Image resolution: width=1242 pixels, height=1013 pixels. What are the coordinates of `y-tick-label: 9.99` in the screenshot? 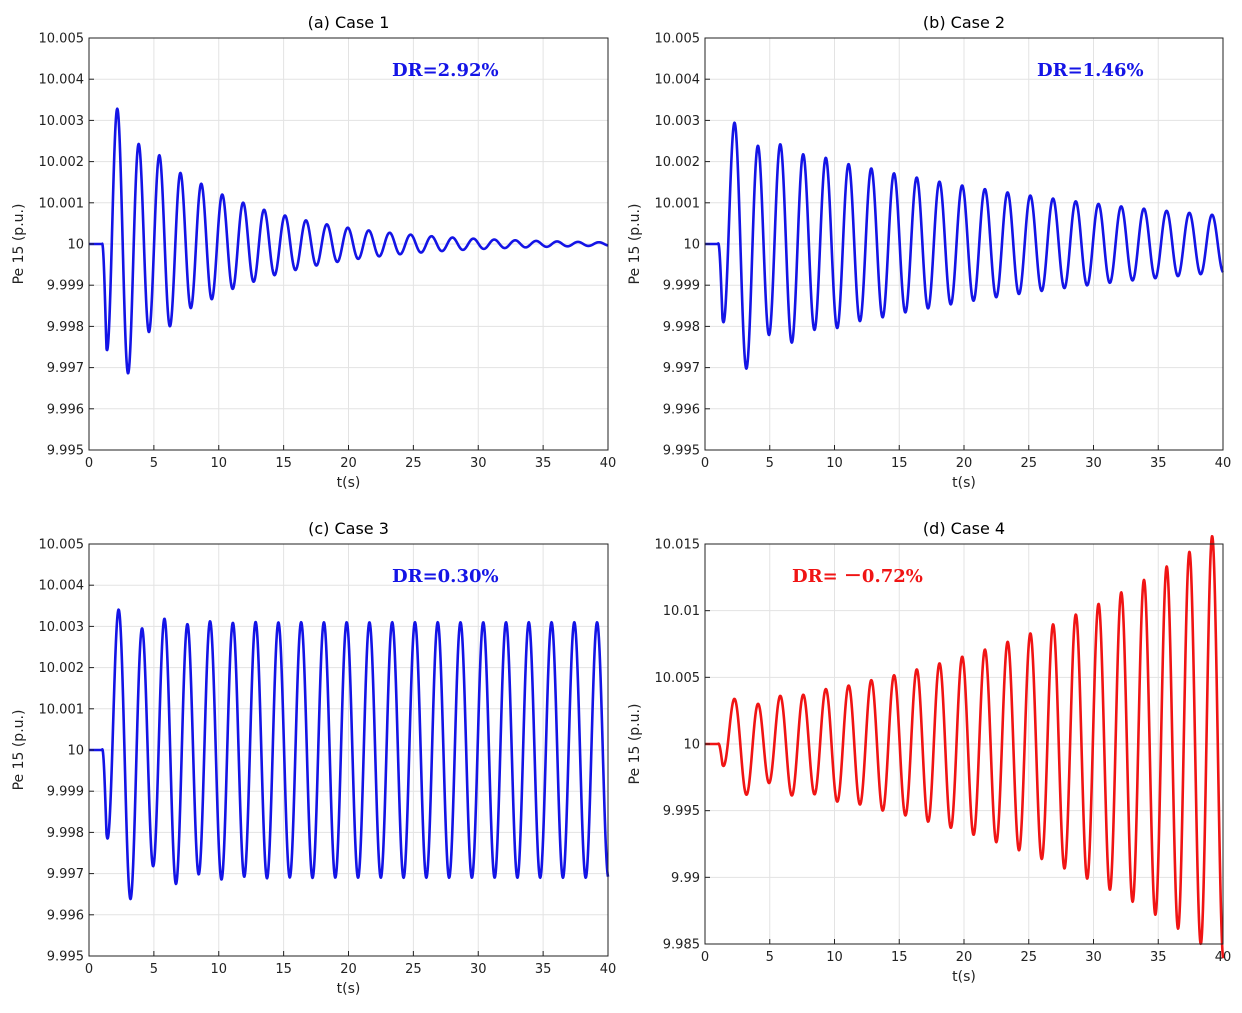 It's located at (685, 878).